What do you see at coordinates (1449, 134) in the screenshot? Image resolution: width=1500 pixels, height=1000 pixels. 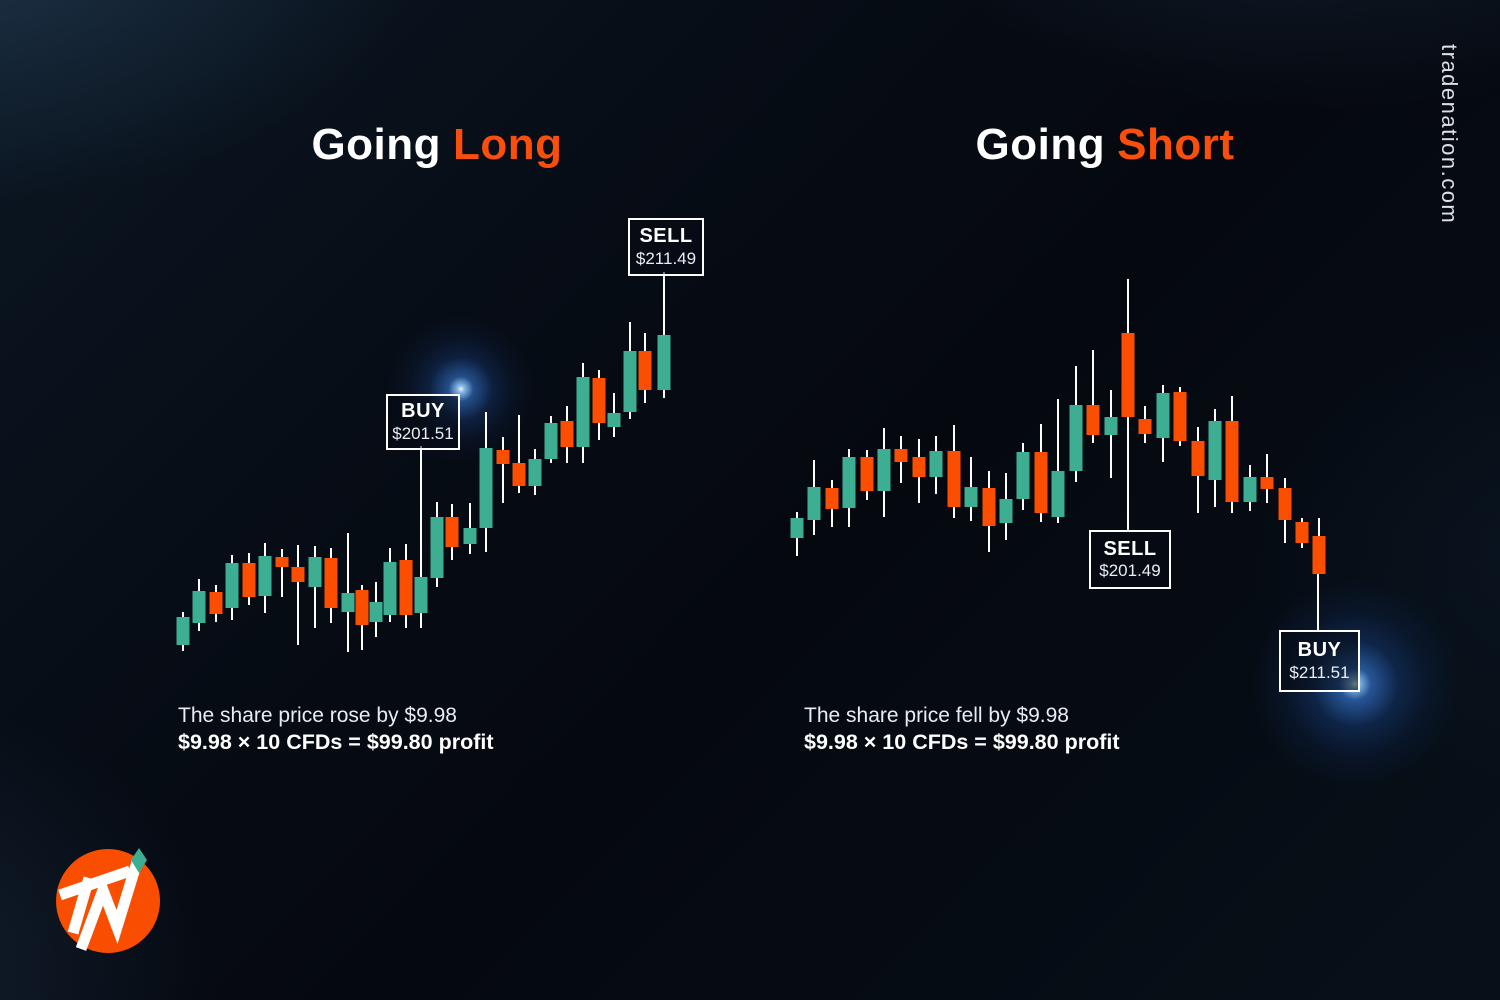 I see `watermark-url: tradenation.com` at bounding box center [1449, 134].